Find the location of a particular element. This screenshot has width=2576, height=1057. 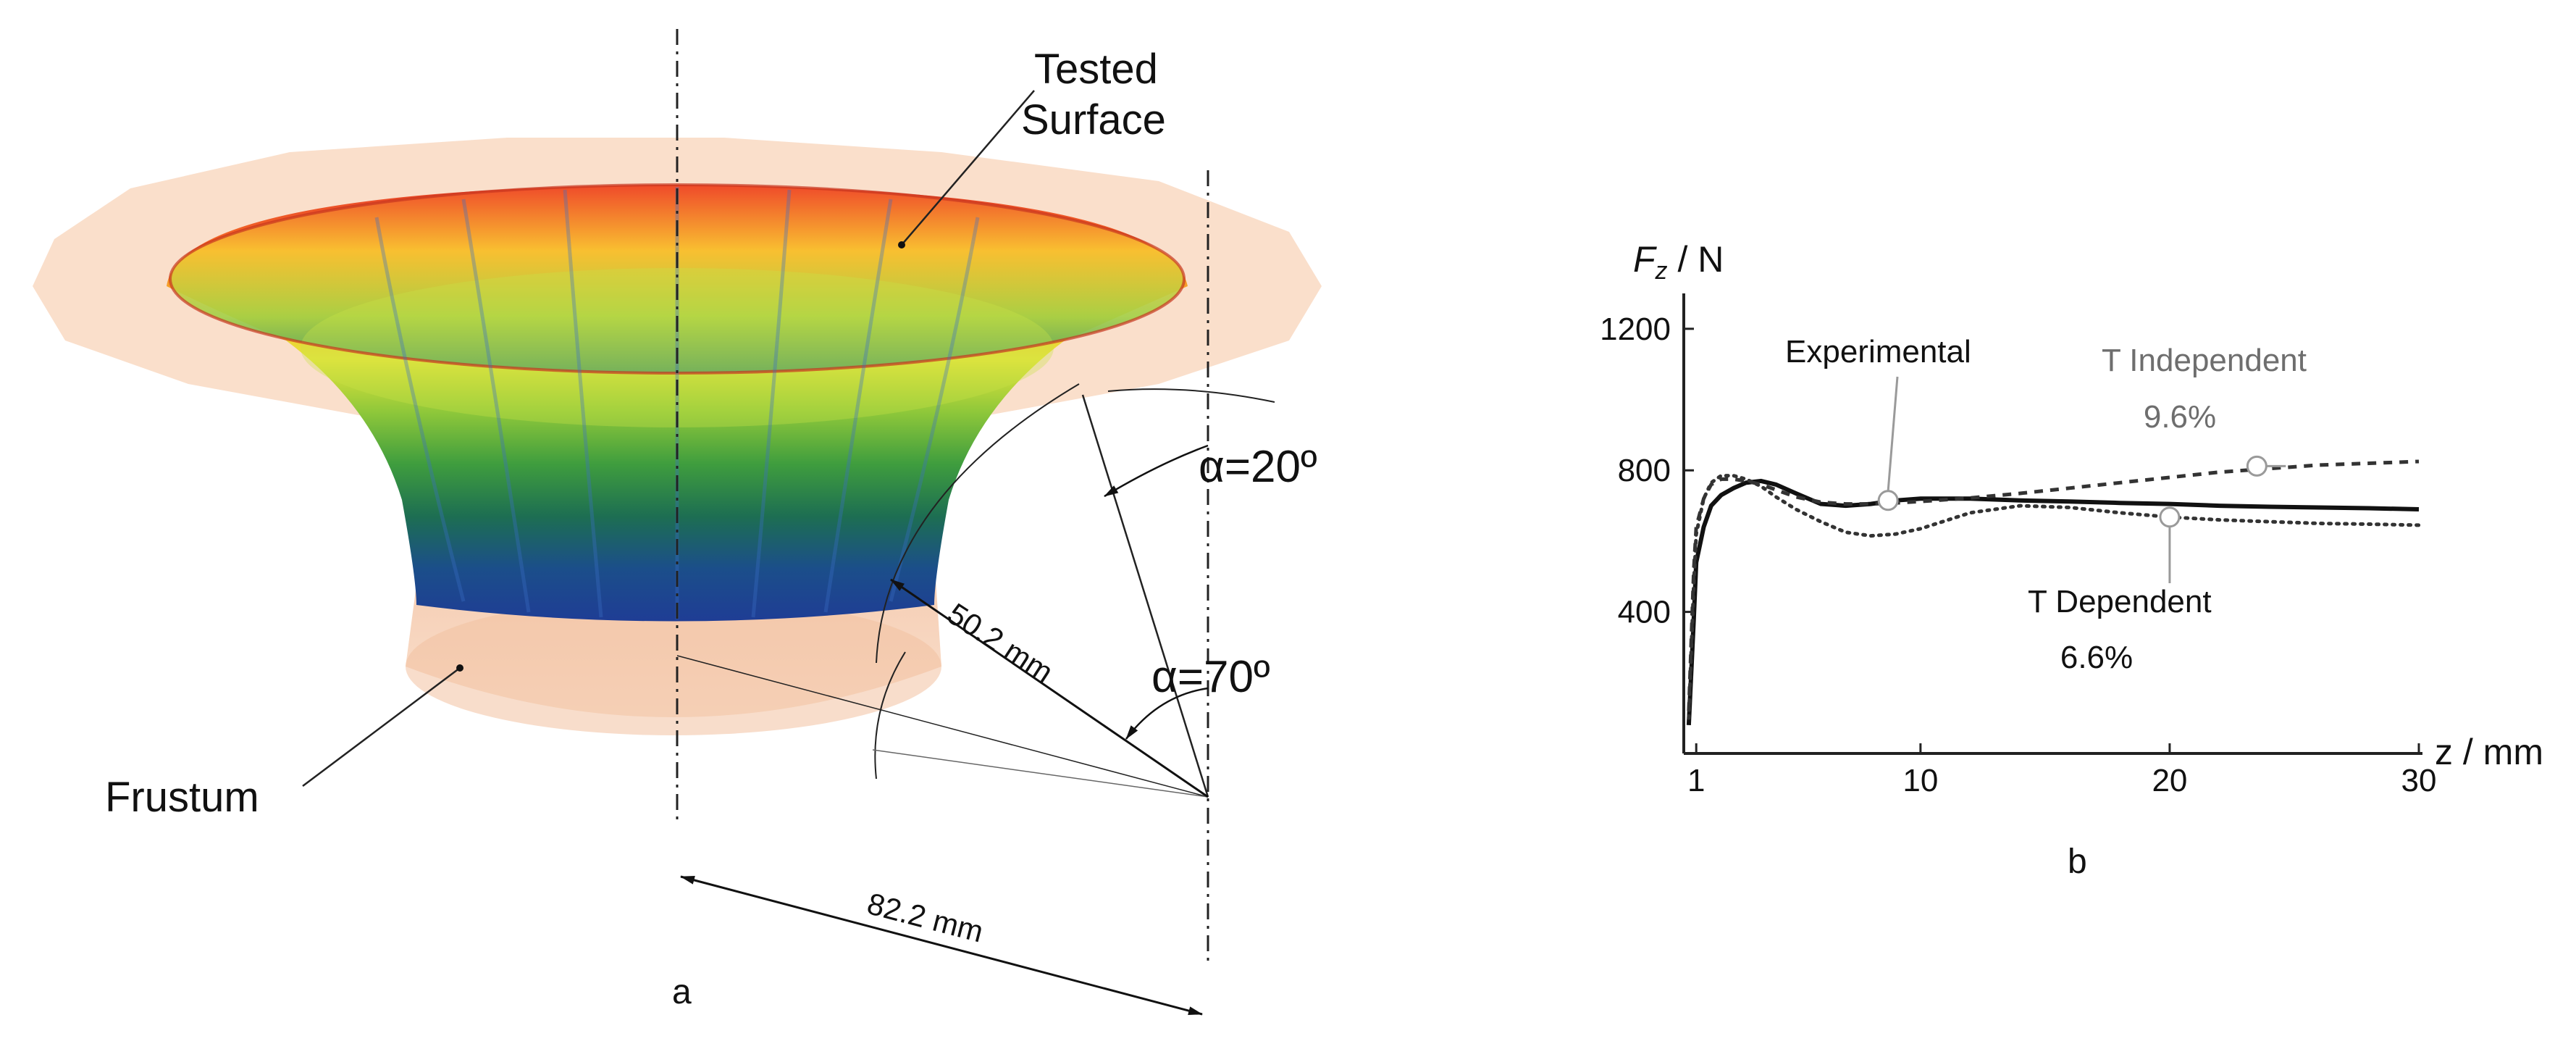

series-percent-label: 6.6% is located at coordinates (2096, 657).